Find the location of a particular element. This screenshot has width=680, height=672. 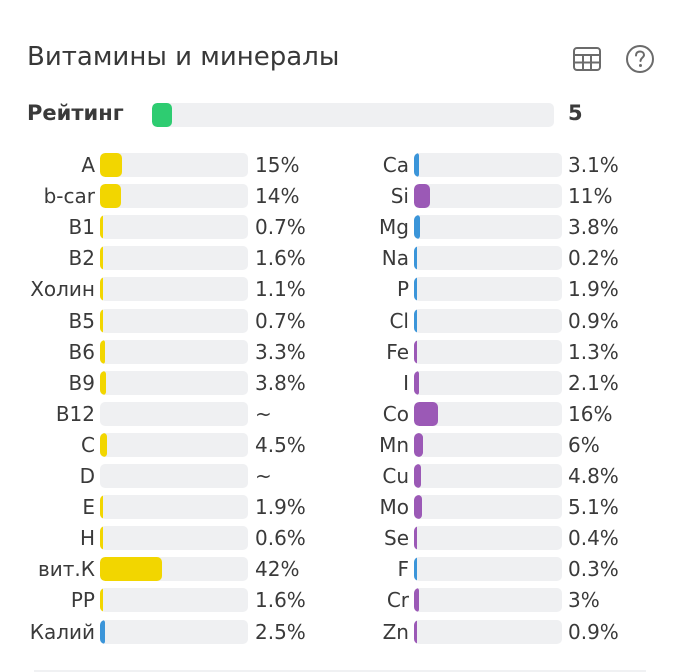

minerals-row: Si 11% is located at coordinates (340, 196).